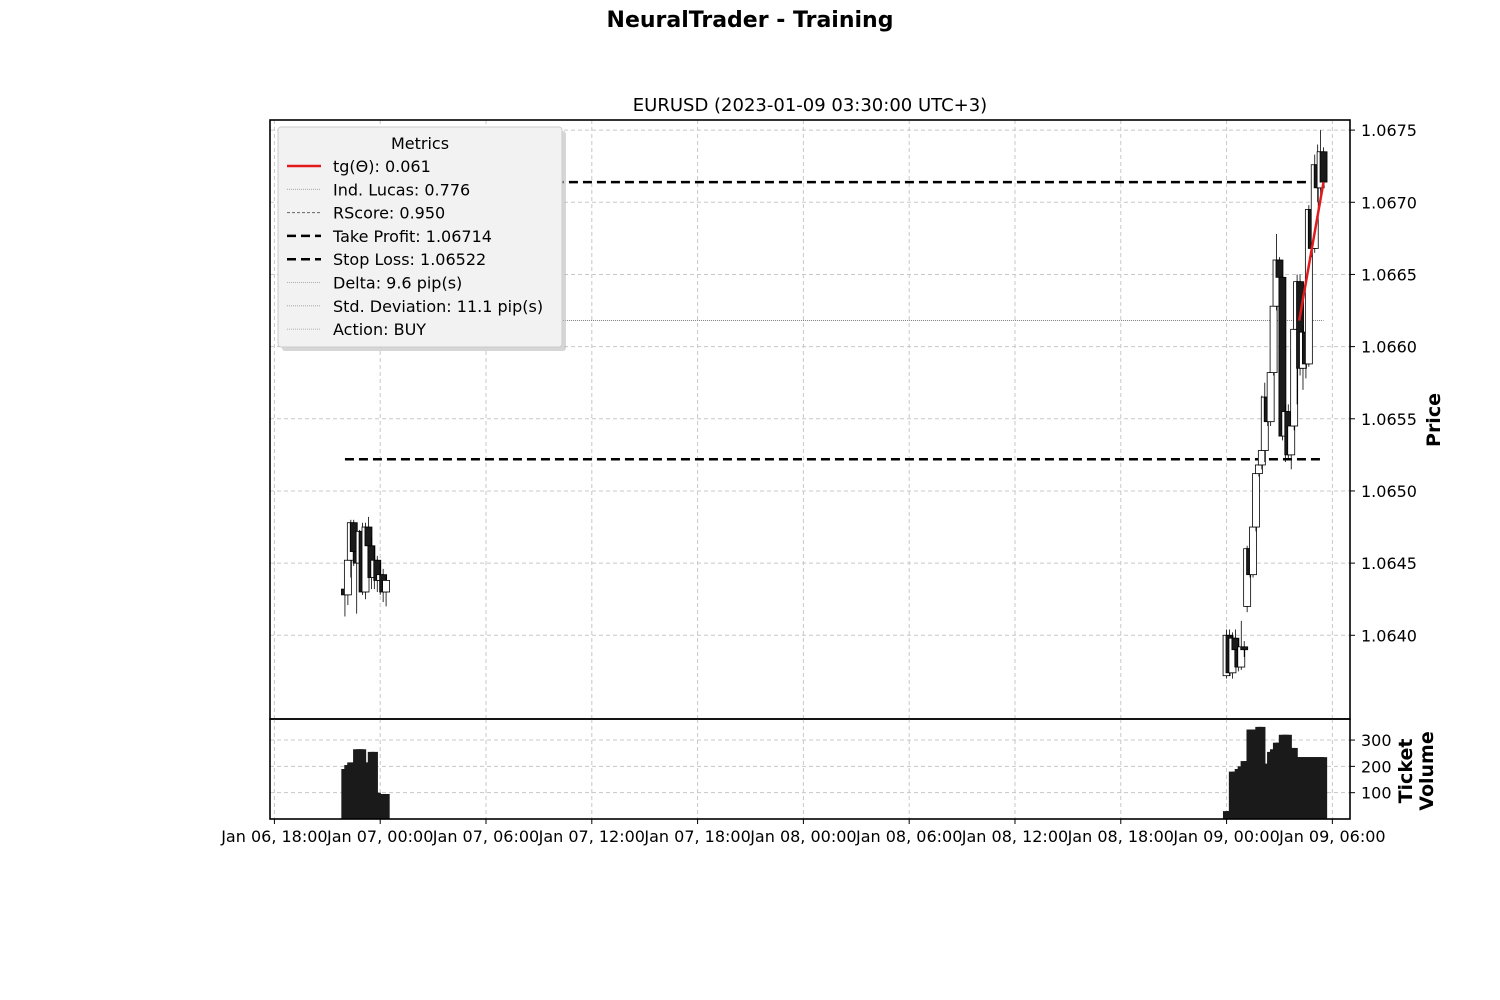 This screenshot has height=1000, width=1500. I want to click on price-y-tick-label: 1.0675, so click(1389, 130).